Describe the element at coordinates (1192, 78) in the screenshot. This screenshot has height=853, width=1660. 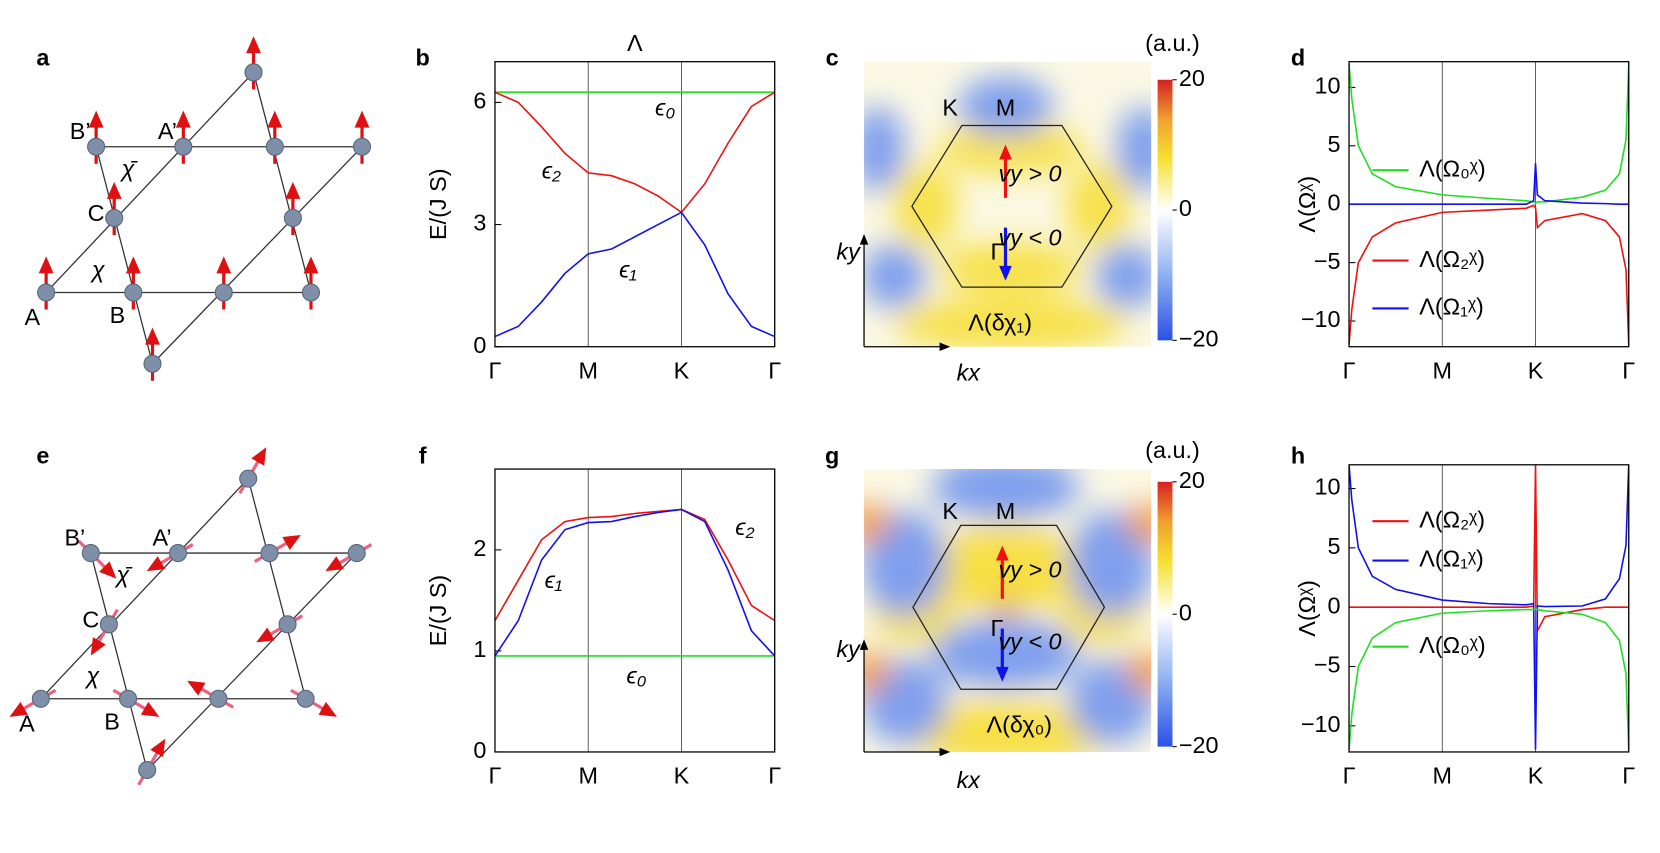
I see `colorbar-tick-label: 20` at that location.